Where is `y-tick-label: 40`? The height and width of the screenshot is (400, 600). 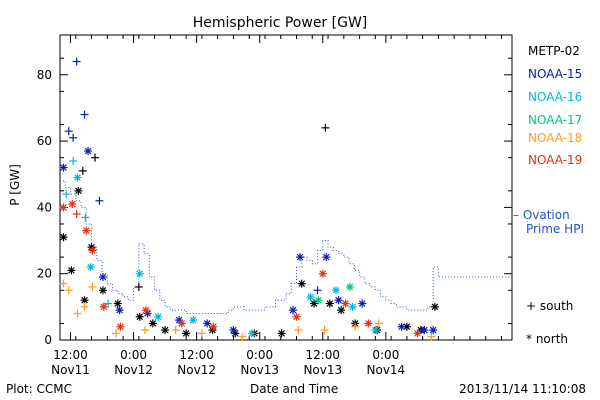 y-tick-label: 40 is located at coordinates (44, 207).